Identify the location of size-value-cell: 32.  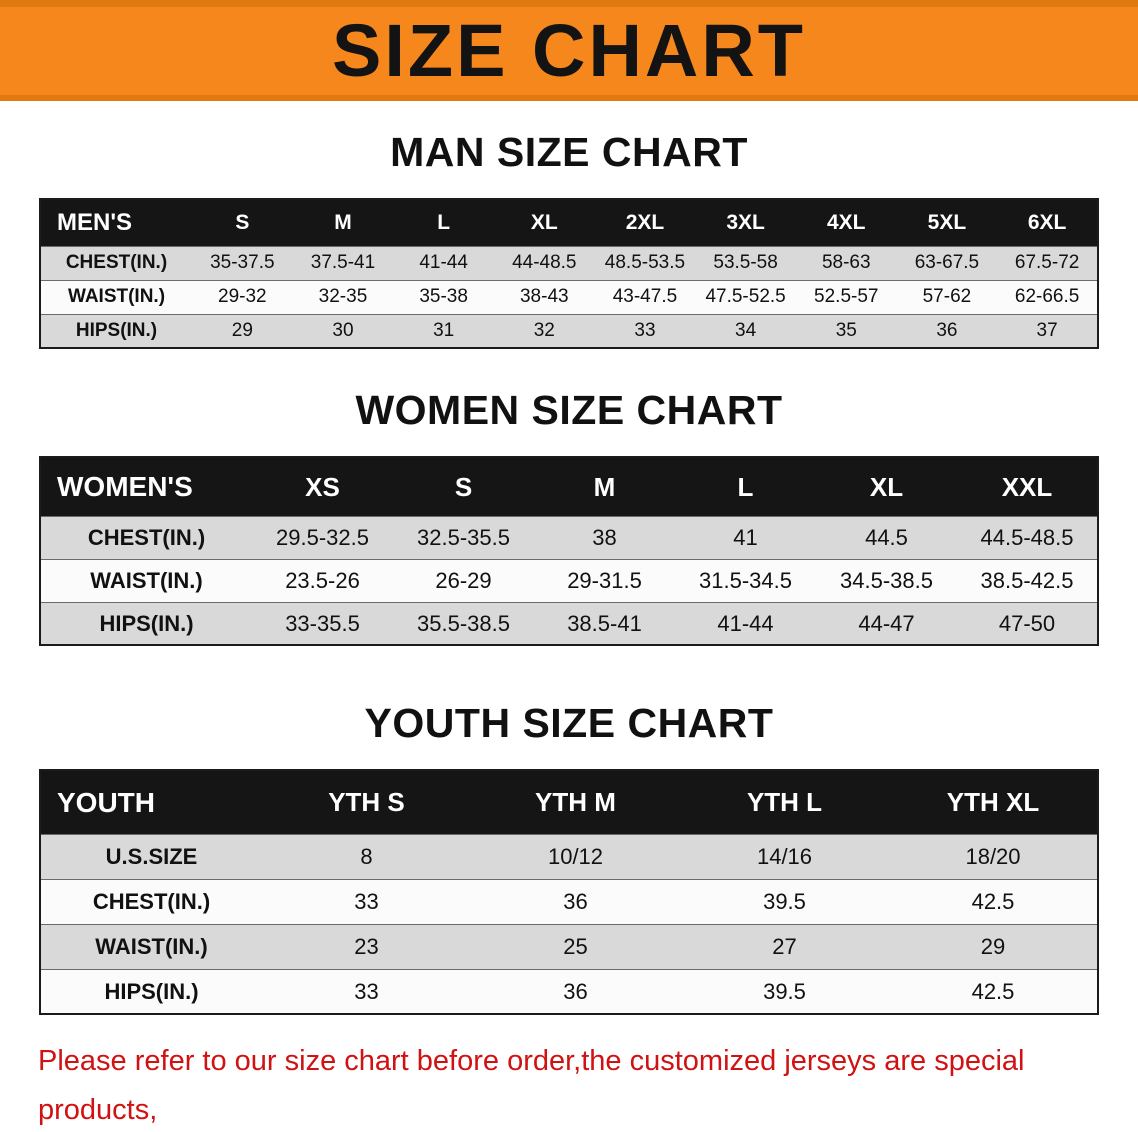
(544, 331).